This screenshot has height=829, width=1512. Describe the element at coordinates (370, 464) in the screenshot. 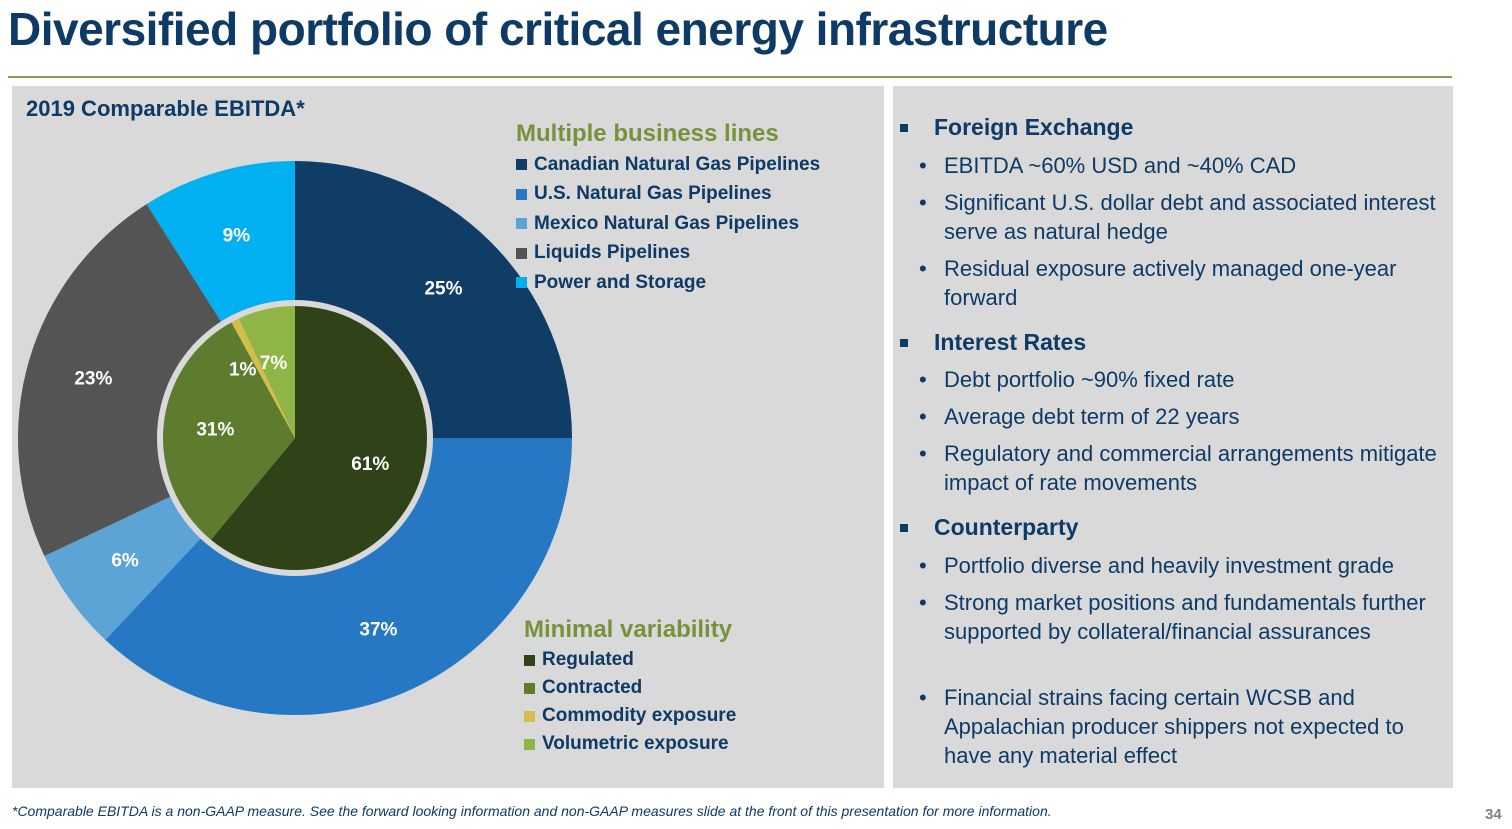

I see `inner-data-label: 61%` at that location.